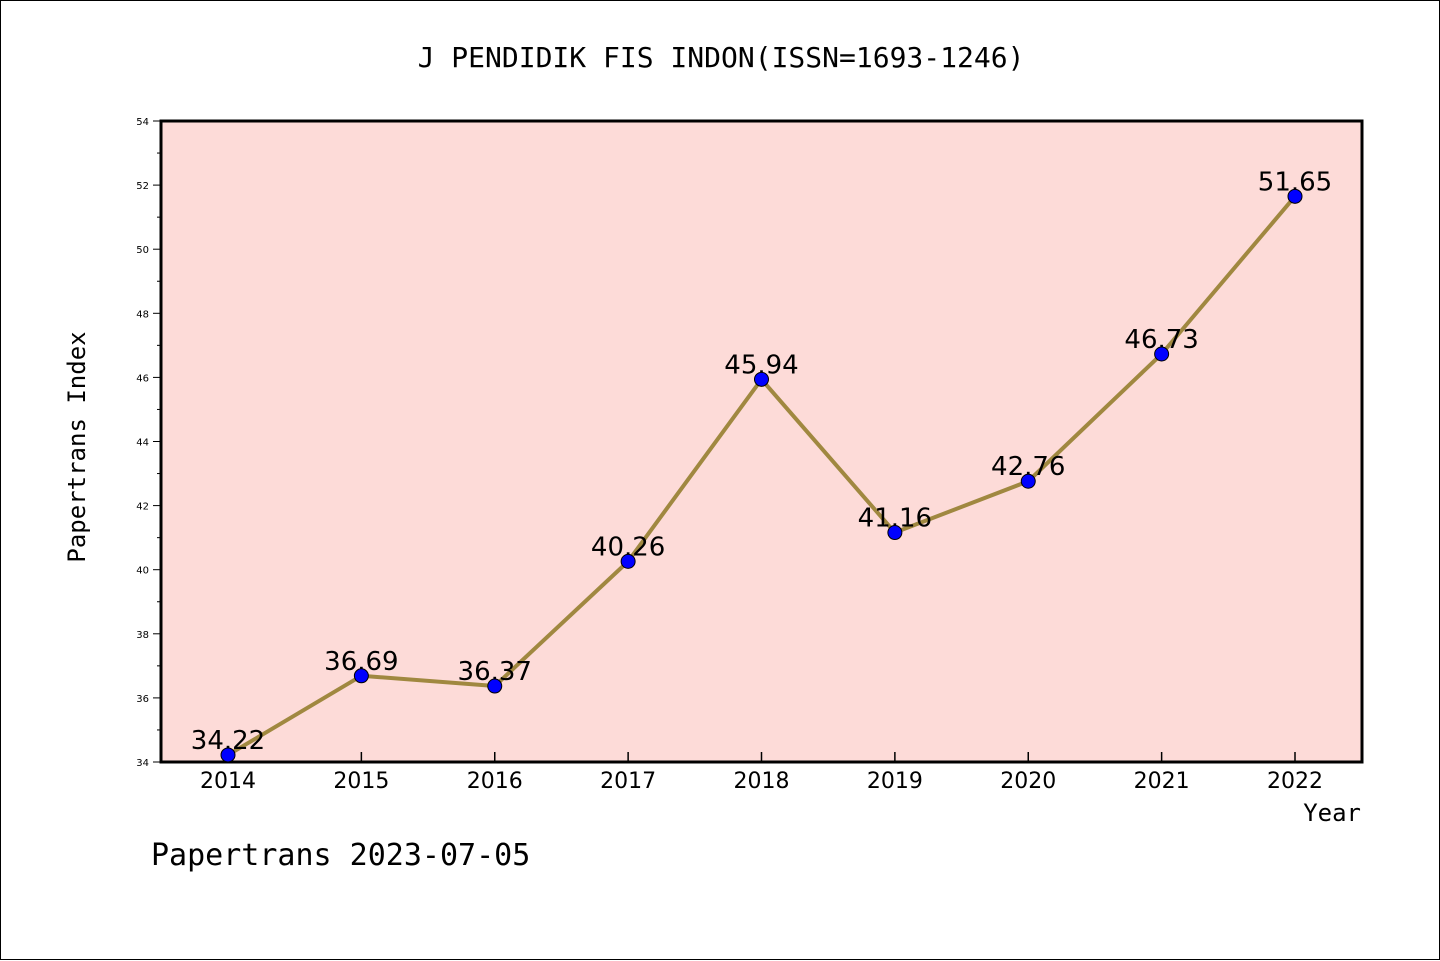  What do you see at coordinates (1295, 781) in the screenshot?
I see `x-tick-label: 2022` at bounding box center [1295, 781].